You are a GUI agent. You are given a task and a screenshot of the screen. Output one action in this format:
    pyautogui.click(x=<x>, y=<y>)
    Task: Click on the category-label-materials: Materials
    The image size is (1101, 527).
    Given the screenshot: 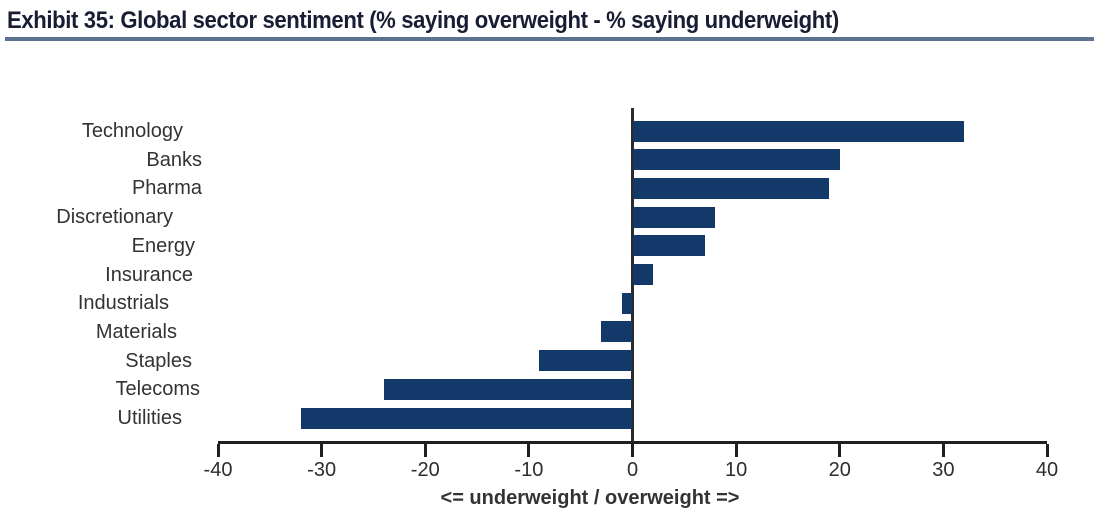 What is the action you would take?
    pyautogui.click(x=136, y=331)
    